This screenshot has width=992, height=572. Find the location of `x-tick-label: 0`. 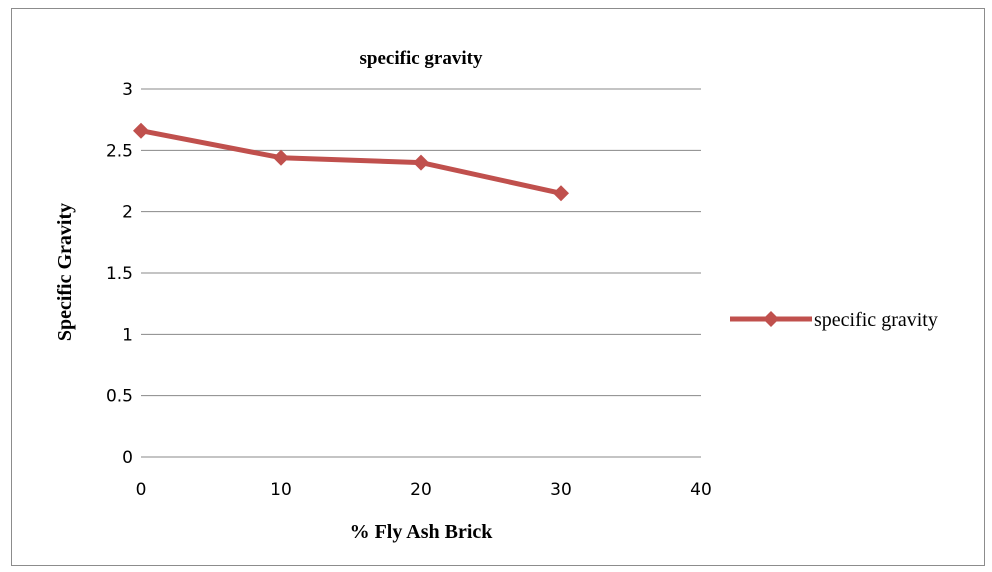

x-tick-label: 0 is located at coordinates (141, 490).